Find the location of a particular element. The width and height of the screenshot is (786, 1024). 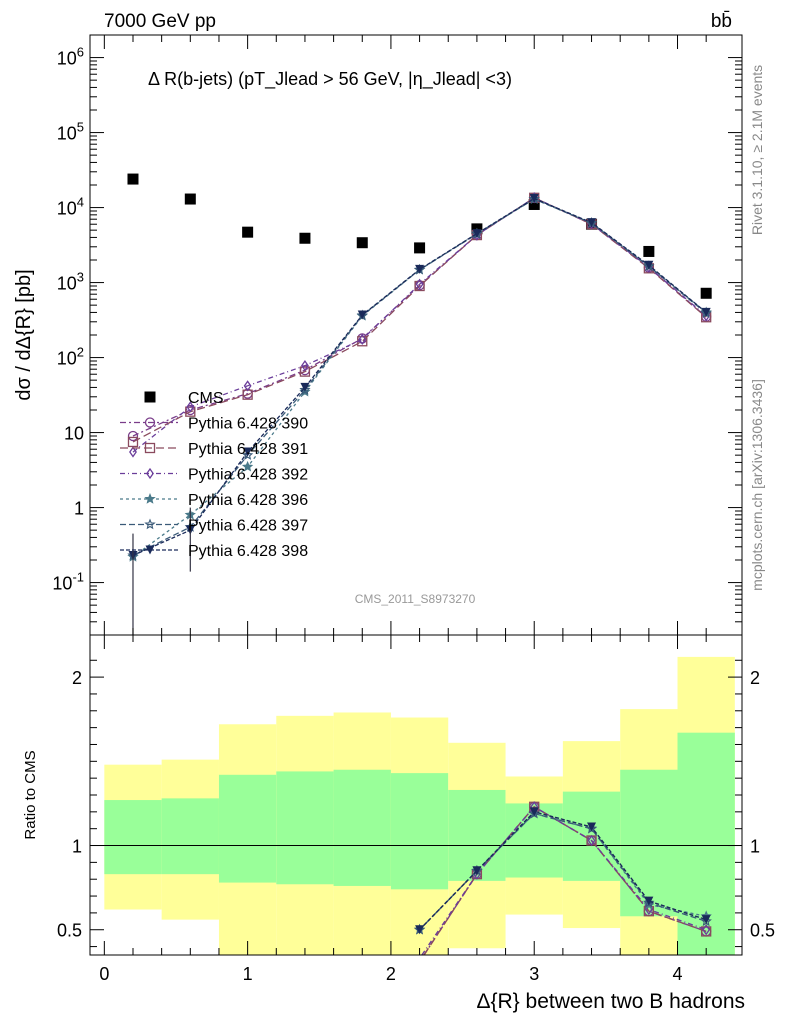

y-tick-label-right: 1 is located at coordinates (755, 847).